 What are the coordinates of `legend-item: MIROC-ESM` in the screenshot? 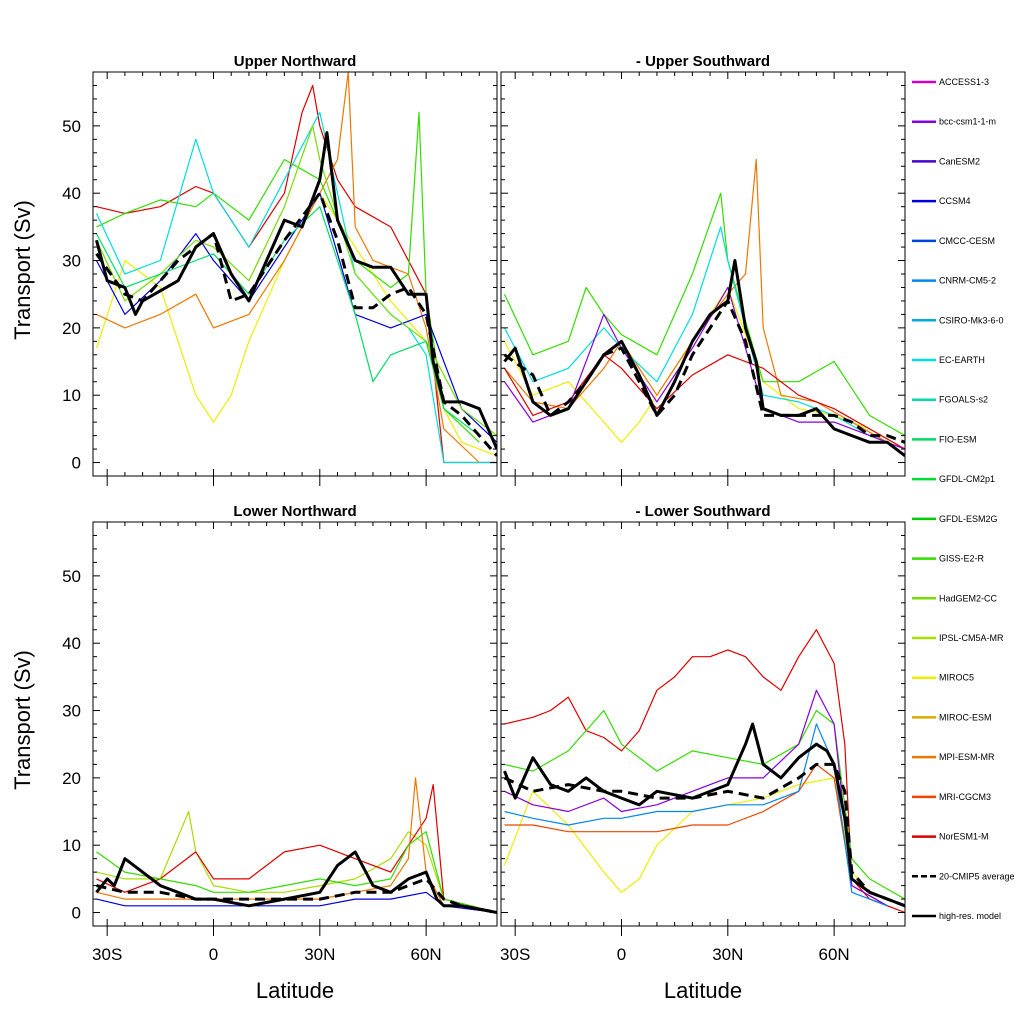 It's located at (952, 717).